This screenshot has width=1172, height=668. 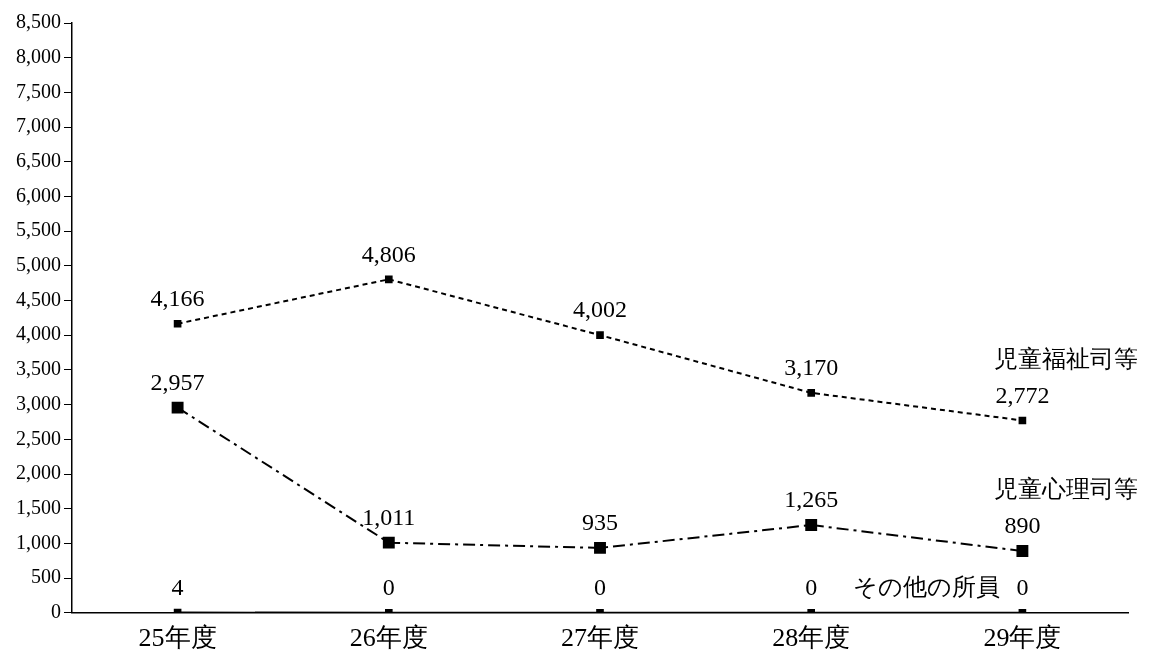 What do you see at coordinates (388, 253) in the screenshot?
I see `data-label: 4,806` at bounding box center [388, 253].